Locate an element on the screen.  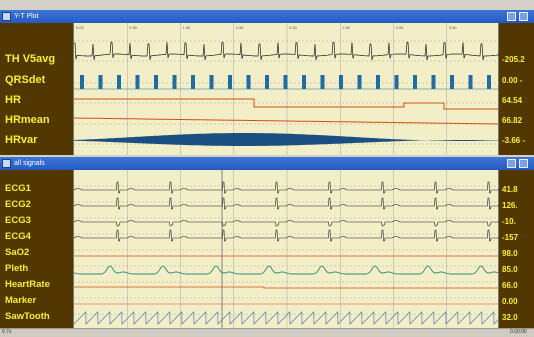
scroll-left-text: 0.7s is located at coordinates (7, 332).